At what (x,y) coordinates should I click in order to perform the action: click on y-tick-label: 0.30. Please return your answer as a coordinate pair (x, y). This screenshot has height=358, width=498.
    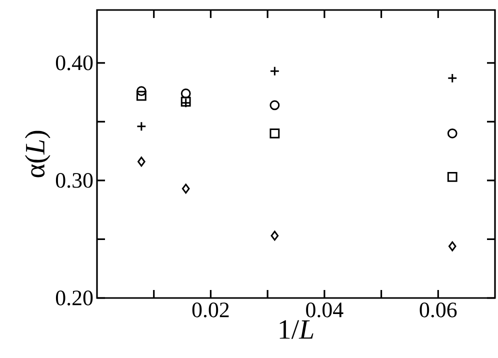
    Looking at the image, I should click on (74, 180).